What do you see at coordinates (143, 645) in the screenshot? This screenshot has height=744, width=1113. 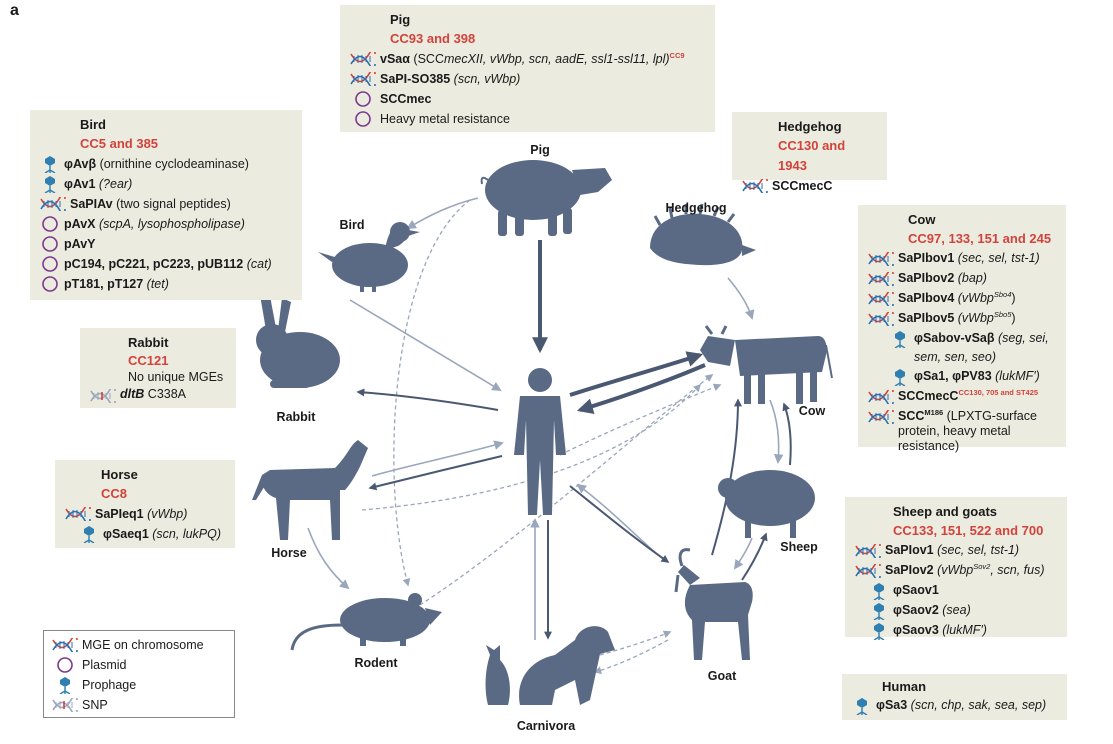 I see `legend-label-mge: MGE on chromosome` at bounding box center [143, 645].